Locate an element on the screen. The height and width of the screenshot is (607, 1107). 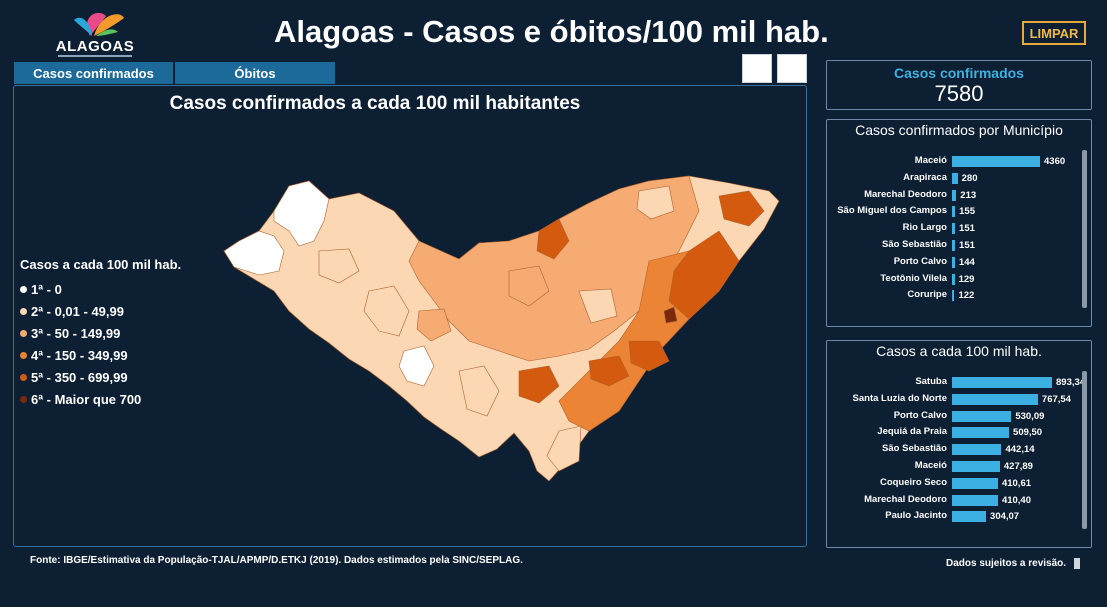
bar-row: Porto Calvo 530,09 is located at coordinates (955, 416).